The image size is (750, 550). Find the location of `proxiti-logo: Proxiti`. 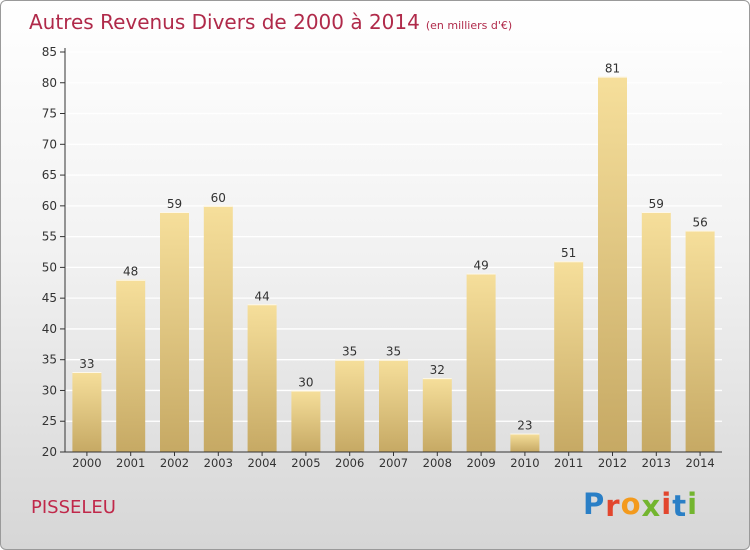

proxiti-logo: Proxiti is located at coordinates (641, 505).